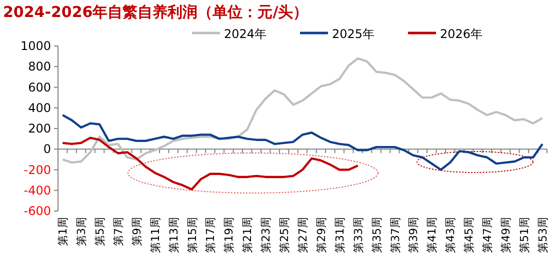  What do you see at coordinates (47, 149) in the screenshot?
I see `y-tick-label: 0` at bounding box center [47, 149].